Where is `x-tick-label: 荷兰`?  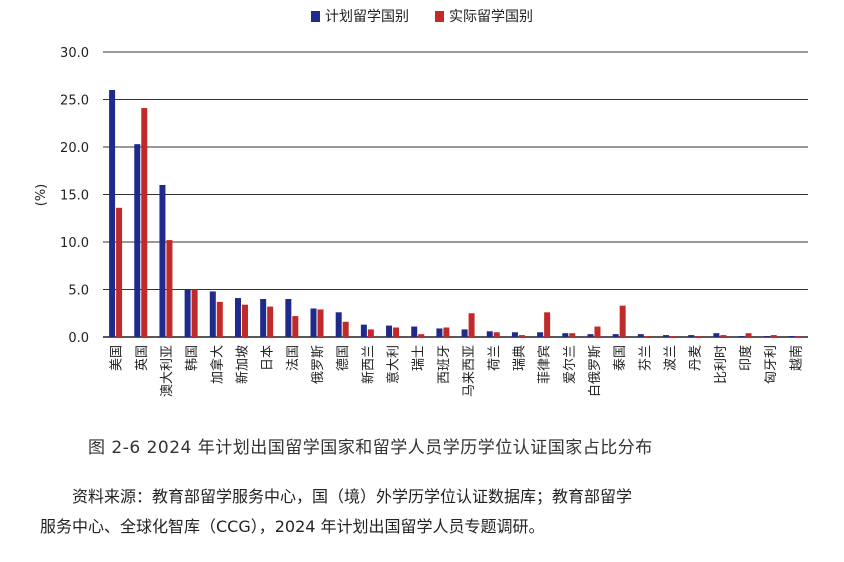 x-tick-label: 荷兰 is located at coordinates (494, 358).